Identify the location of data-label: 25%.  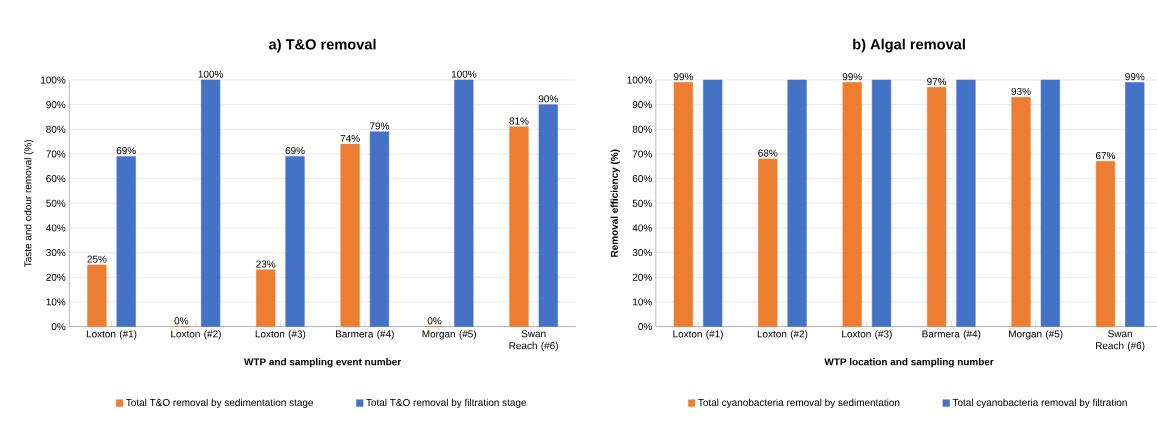
(97, 259).